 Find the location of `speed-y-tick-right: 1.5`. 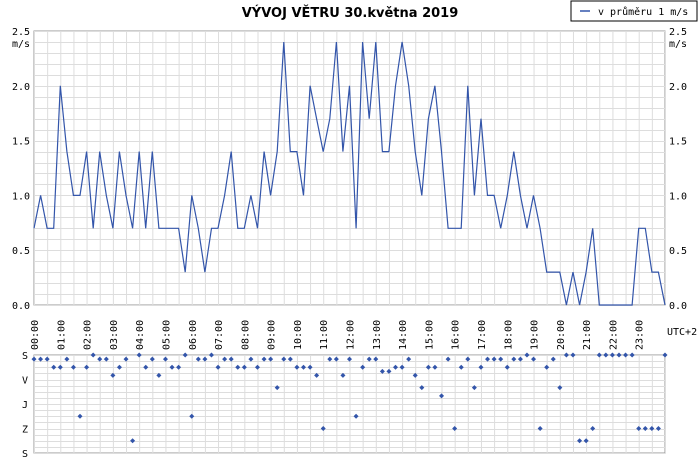

speed-y-tick-right: 1.5 is located at coordinates (678, 142).